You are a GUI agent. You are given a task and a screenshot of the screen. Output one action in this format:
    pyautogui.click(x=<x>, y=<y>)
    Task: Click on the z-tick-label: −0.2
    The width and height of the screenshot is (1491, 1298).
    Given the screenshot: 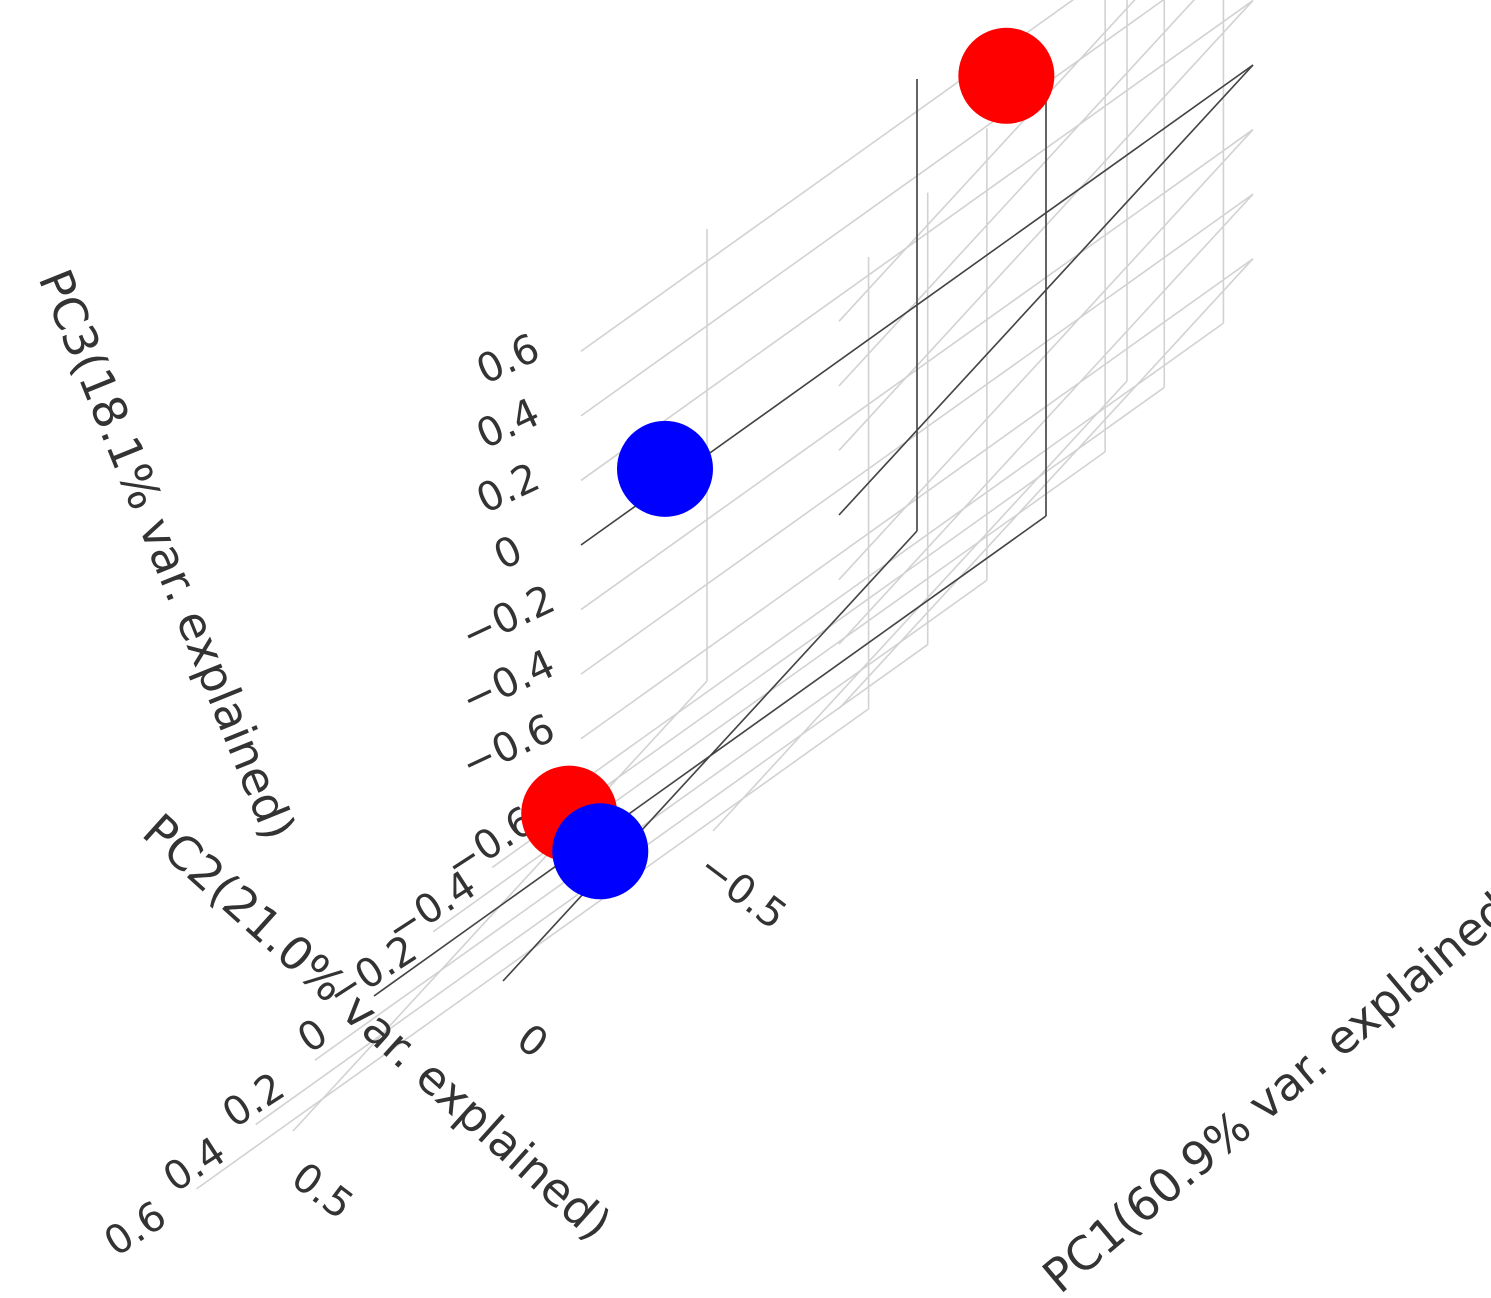 What is the action you would take?
    pyautogui.click(x=507, y=617)
    